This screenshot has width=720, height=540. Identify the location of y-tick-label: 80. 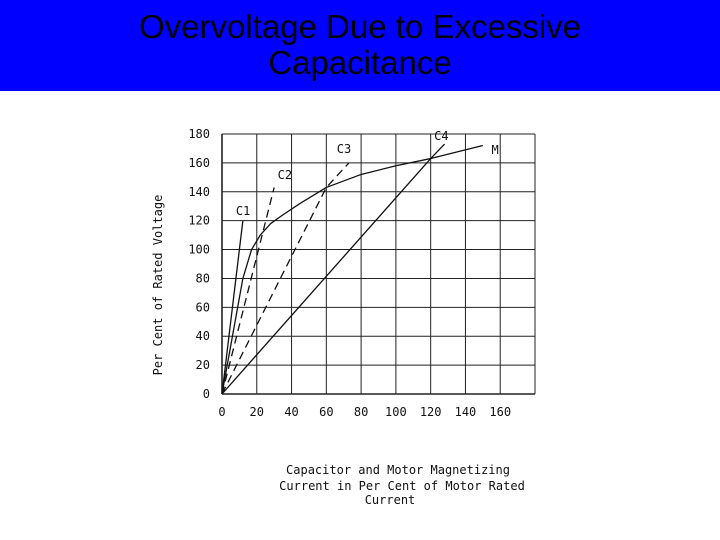
(203, 278).